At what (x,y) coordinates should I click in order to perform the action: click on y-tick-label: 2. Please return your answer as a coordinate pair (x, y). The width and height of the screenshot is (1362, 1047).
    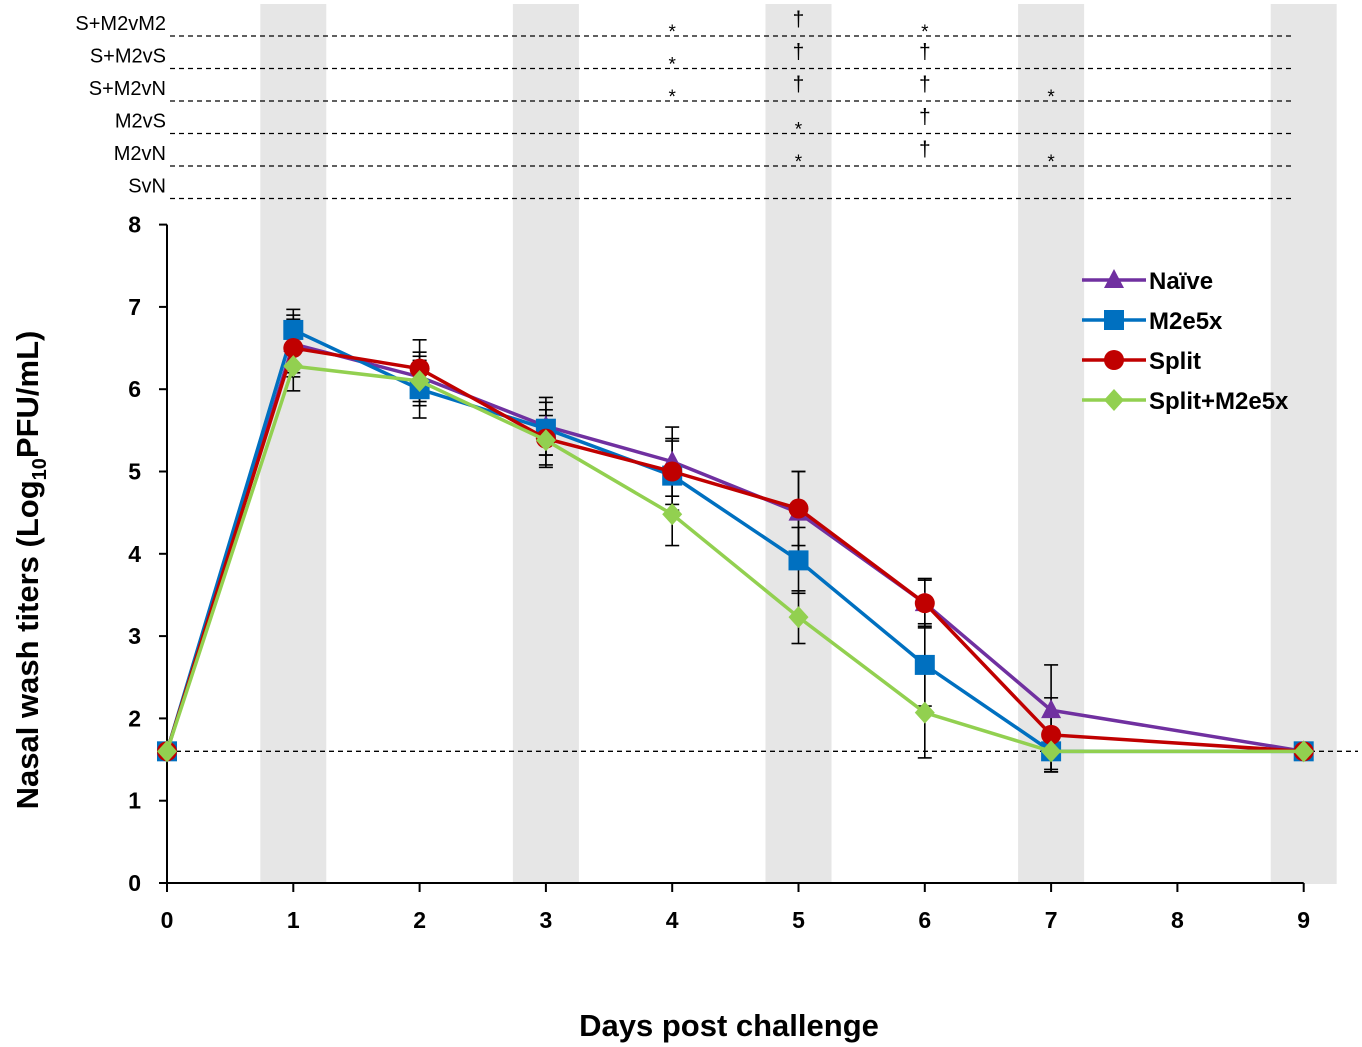
    Looking at the image, I should click on (134, 718).